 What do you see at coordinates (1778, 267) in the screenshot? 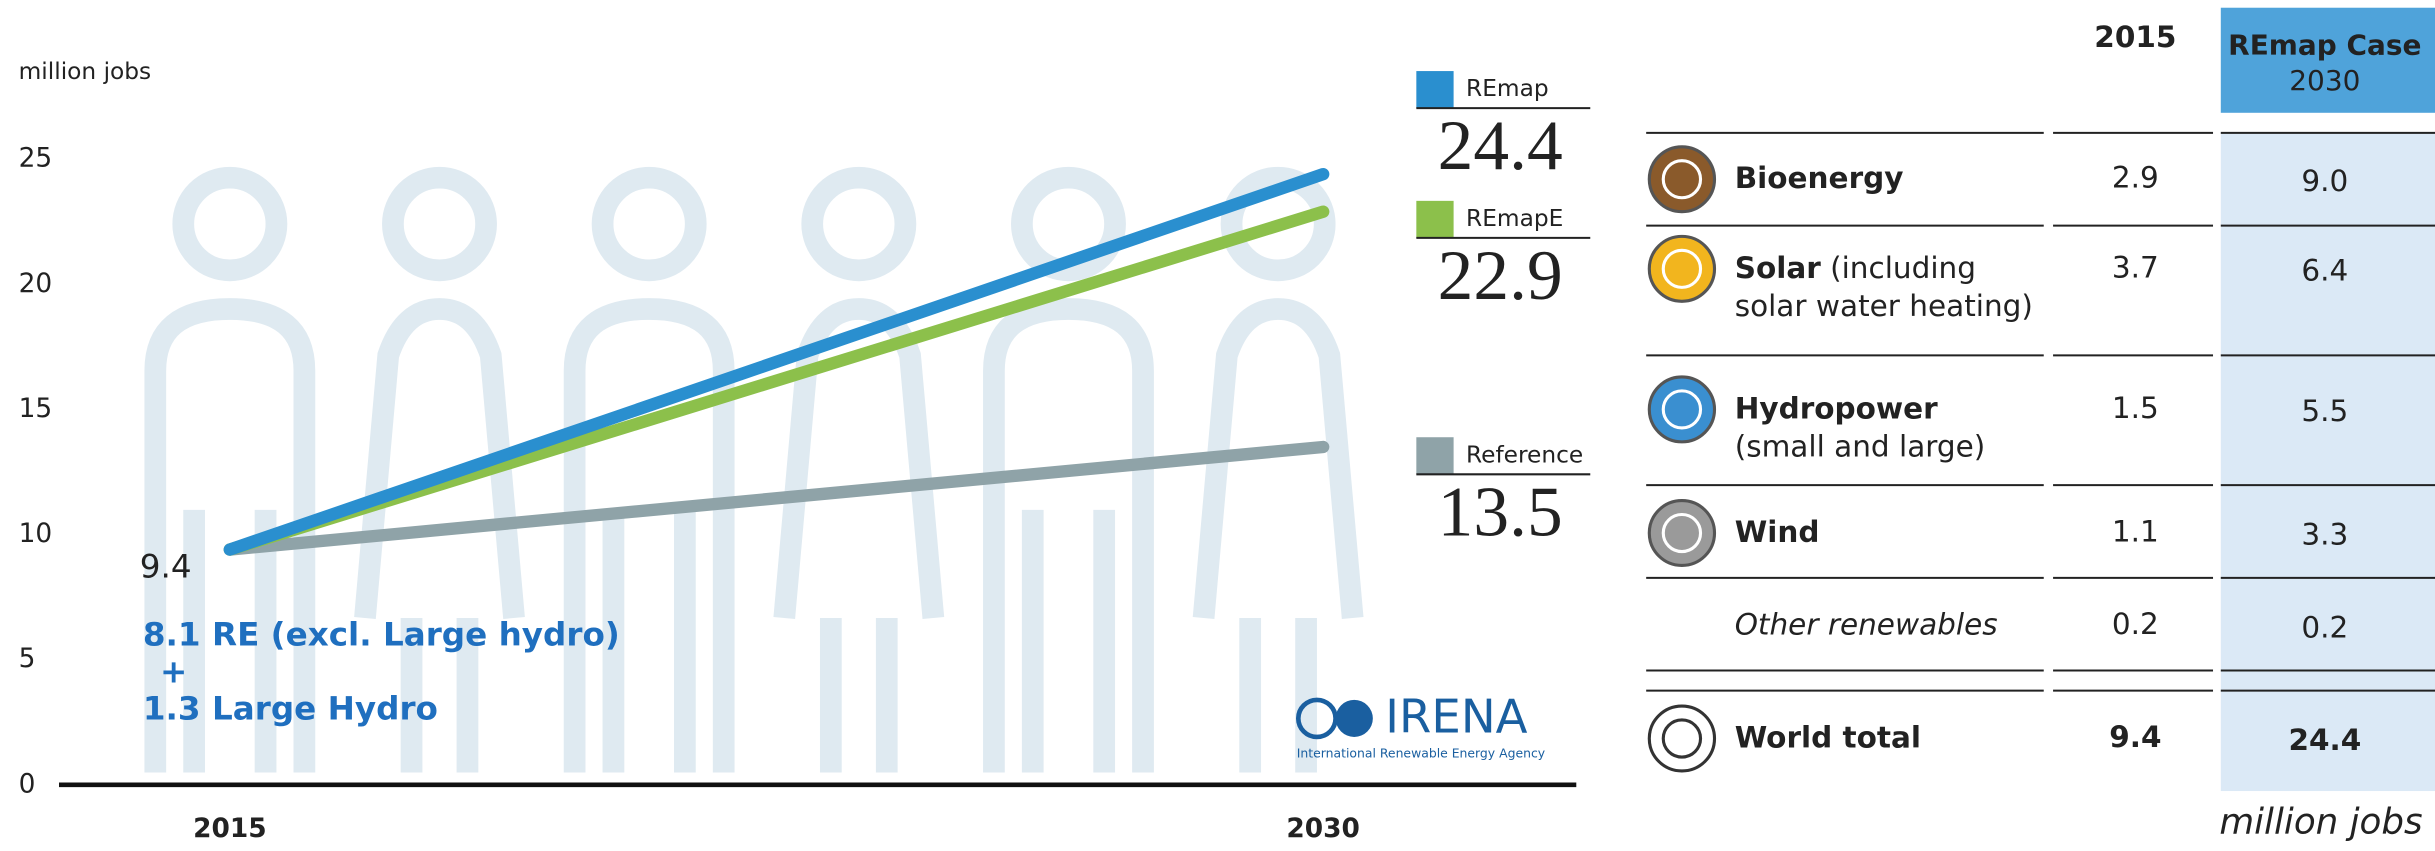
I see `row-name: Solar` at bounding box center [1778, 267].